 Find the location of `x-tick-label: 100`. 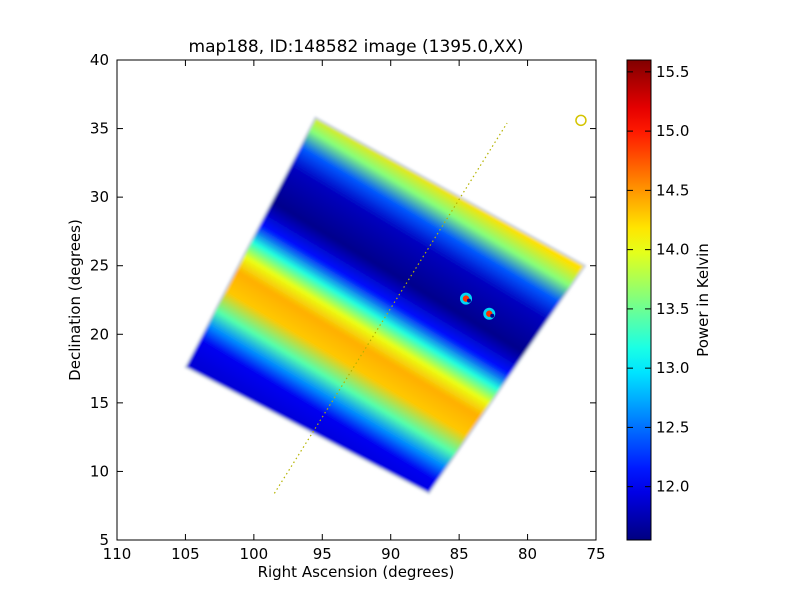

x-tick-label: 100 is located at coordinates (254, 554).